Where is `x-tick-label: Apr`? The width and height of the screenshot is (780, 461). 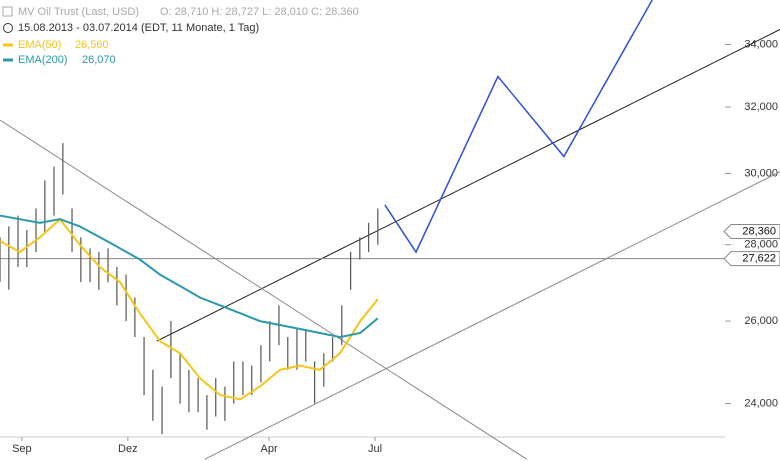 x-tick-label: Apr is located at coordinates (269, 449).